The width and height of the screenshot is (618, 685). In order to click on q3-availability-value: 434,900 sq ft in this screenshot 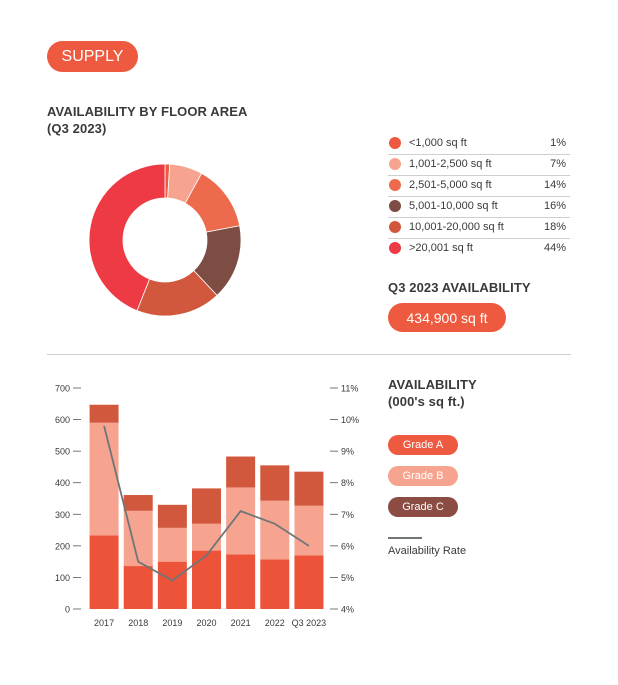, I will do `click(447, 317)`.